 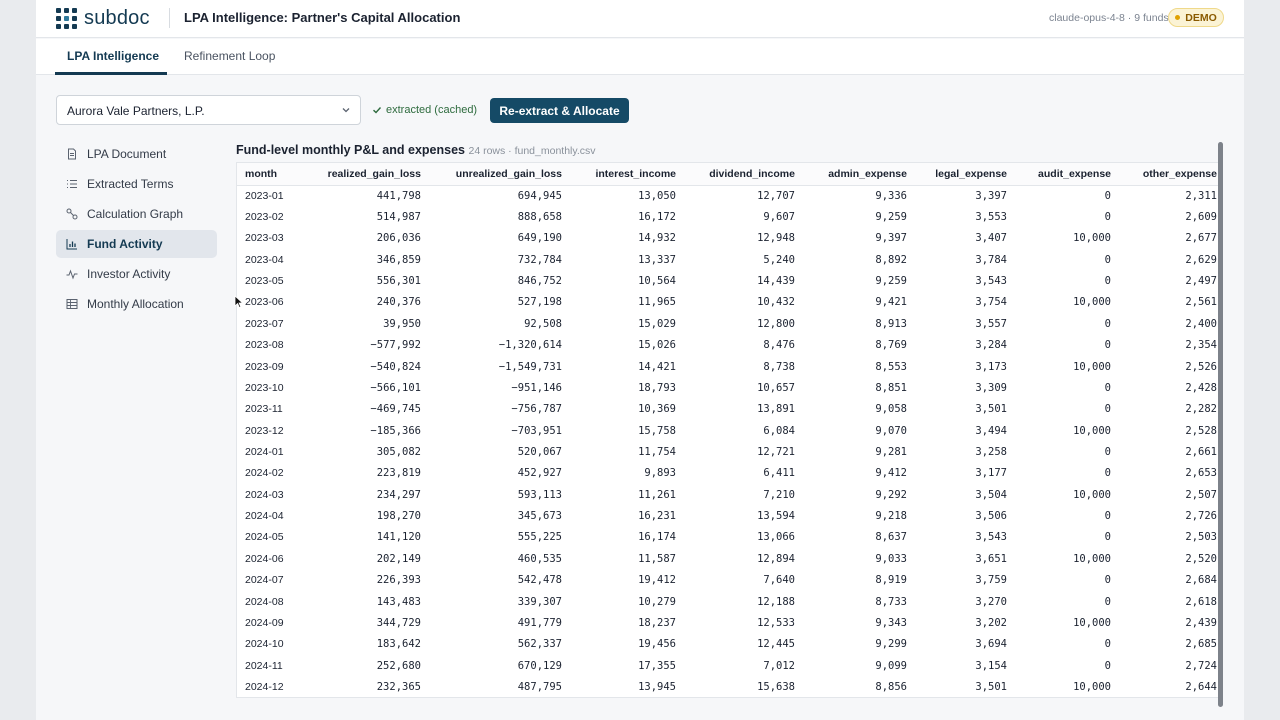 I want to click on table-cell-admin-expense: 9,070, so click(x=891, y=430).